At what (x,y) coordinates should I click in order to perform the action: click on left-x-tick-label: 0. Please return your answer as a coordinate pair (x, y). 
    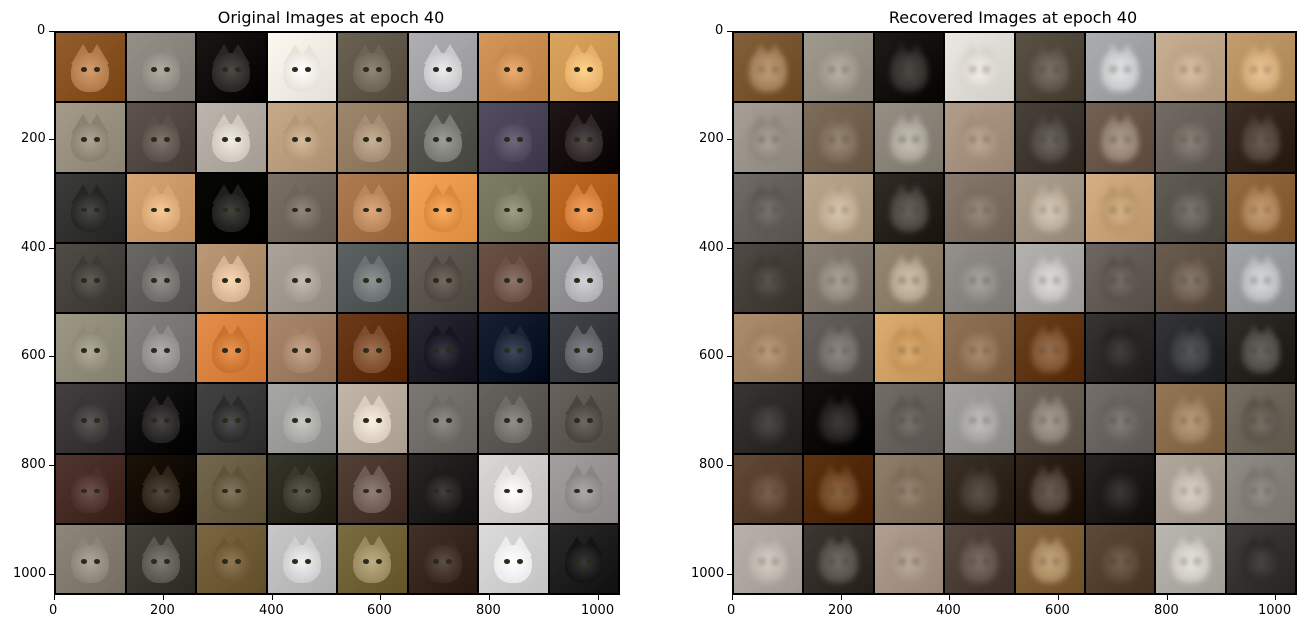
    Looking at the image, I should click on (53, 610).